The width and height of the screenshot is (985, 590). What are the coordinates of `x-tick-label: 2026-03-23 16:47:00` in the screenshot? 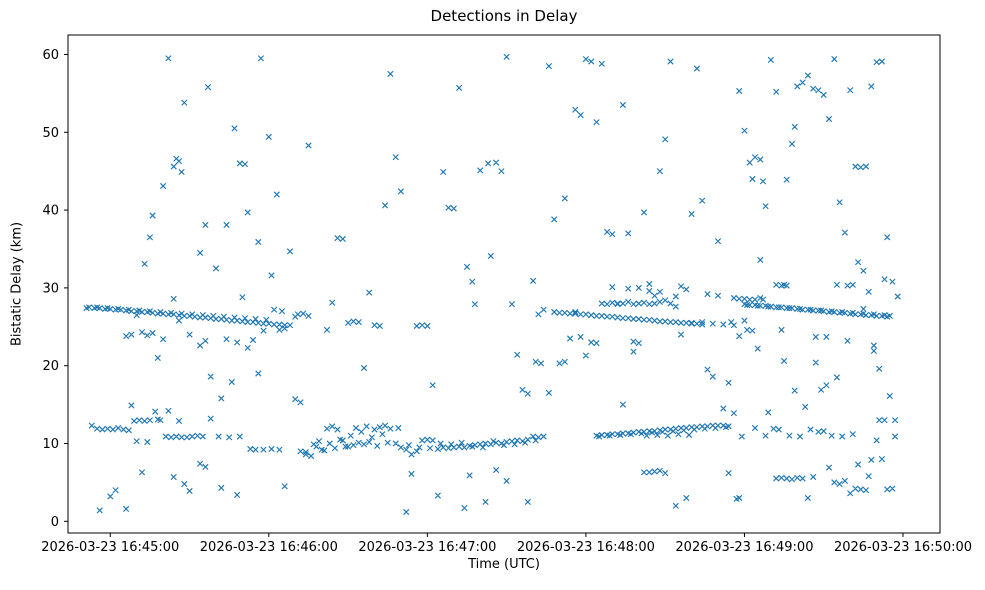 It's located at (427, 547).